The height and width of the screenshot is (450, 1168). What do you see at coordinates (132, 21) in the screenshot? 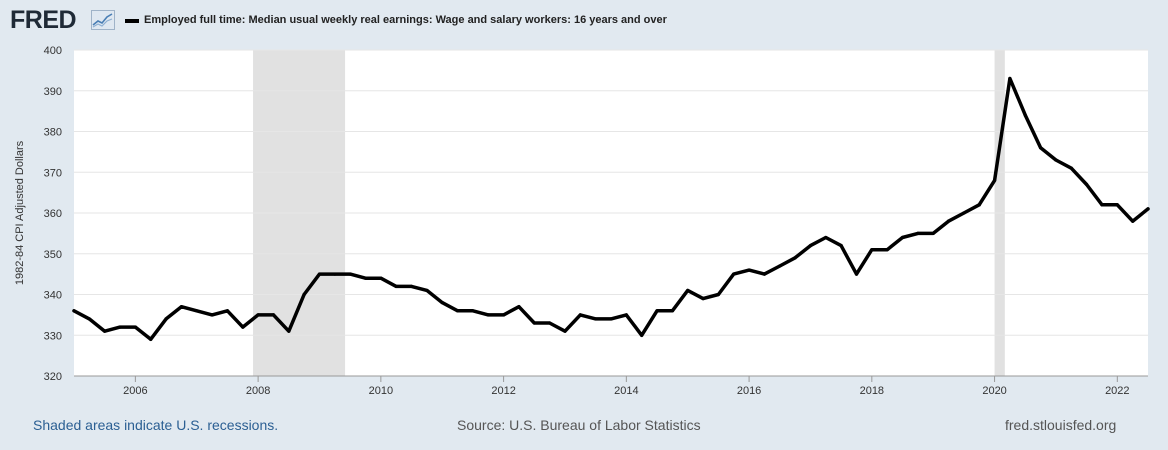
I see `legend-swatch` at bounding box center [132, 21].